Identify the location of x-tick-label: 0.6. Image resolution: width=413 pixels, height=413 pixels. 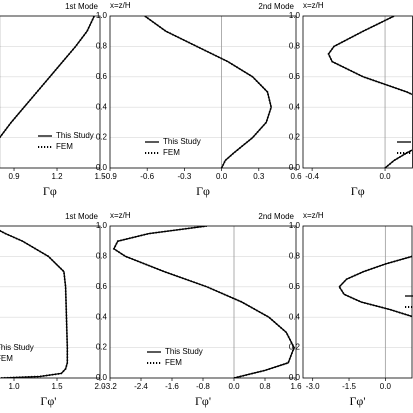
(296, 176).